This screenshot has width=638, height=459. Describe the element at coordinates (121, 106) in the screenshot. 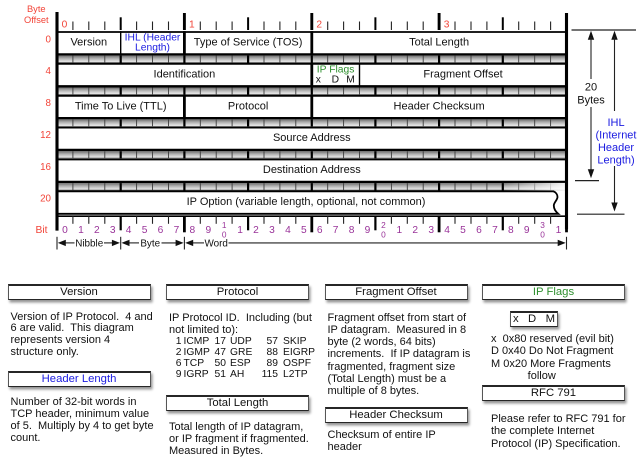

I see `svg-text: Time To Live (TTL)` at that location.